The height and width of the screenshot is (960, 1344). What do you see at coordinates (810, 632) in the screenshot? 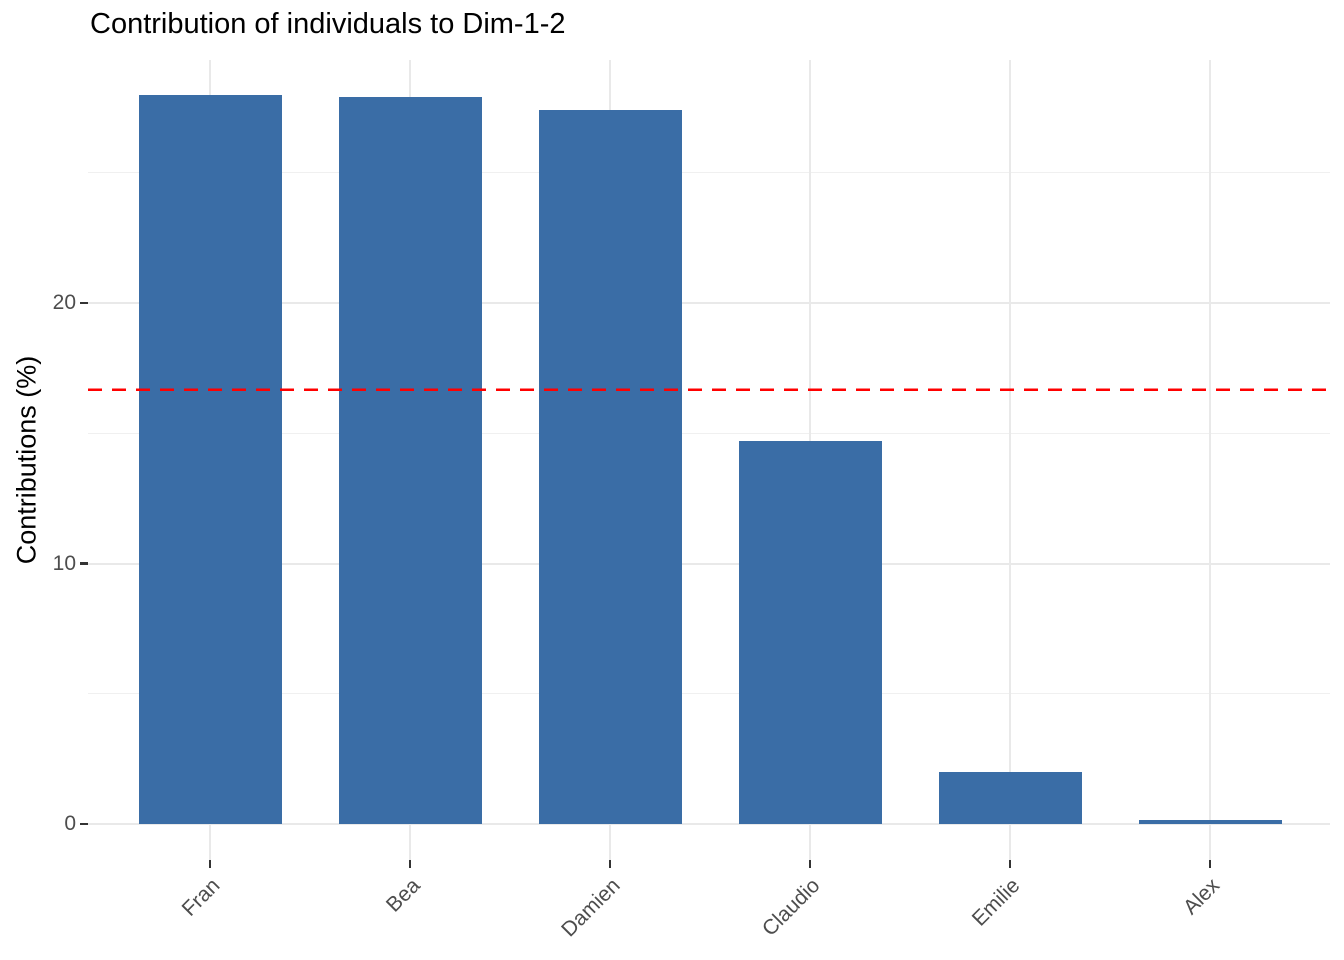
I see `bar-claudio` at bounding box center [810, 632].